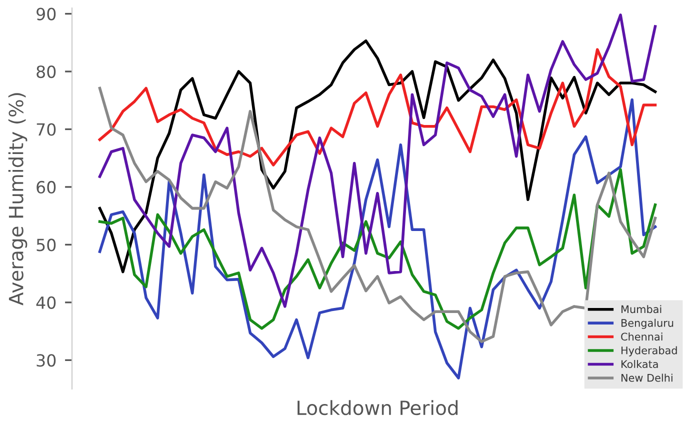  What do you see at coordinates (46, 302) in the screenshot?
I see `y-tick-label: 40` at bounding box center [46, 302].